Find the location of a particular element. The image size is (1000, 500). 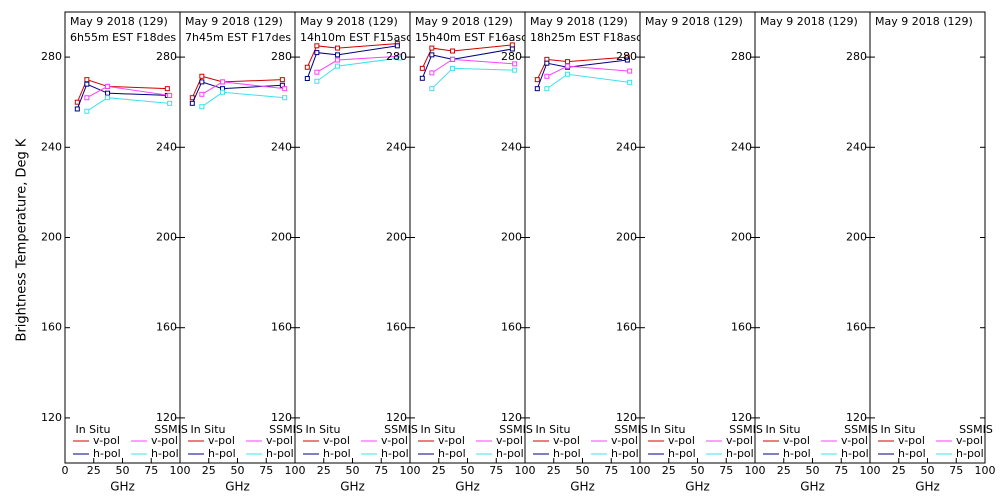

chart-subtitle: 18h25m EST F18asc is located at coordinates (586, 37).